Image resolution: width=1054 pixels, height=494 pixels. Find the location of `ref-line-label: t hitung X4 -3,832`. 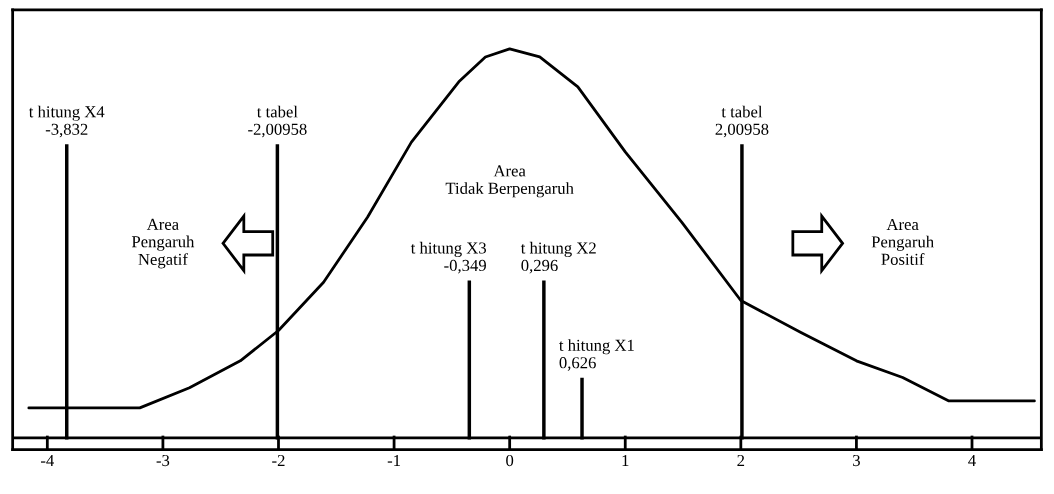

ref-line-label: t hitung X4 -3,832 is located at coordinates (66, 121).